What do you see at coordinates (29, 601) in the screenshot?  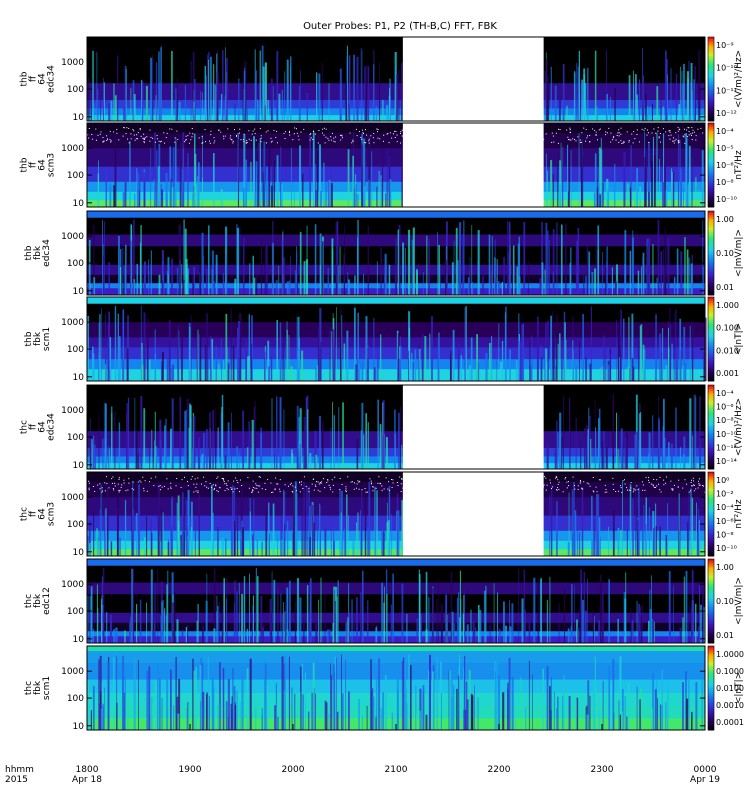 I see `y-axis-label-line: thc` at bounding box center [29, 601].